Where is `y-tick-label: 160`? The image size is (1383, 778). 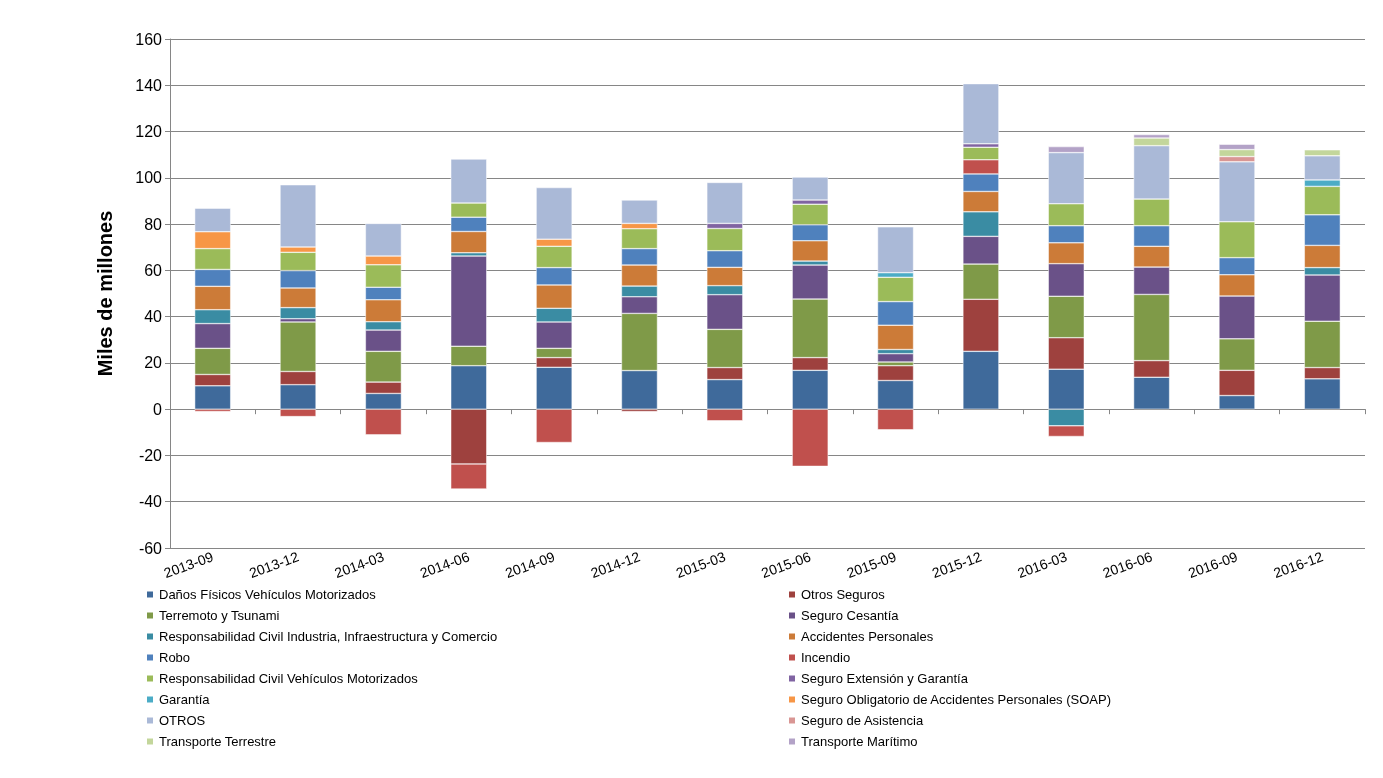
y-tick-label: 160 is located at coordinates (149, 39).